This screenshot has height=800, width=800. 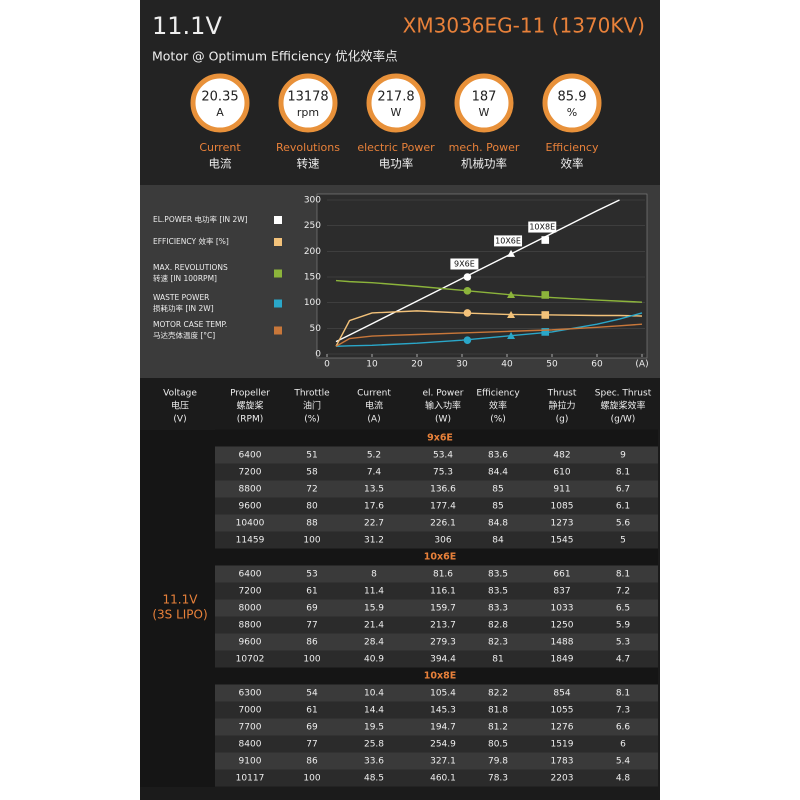 I want to click on plot-area, so click(x=482, y=276).